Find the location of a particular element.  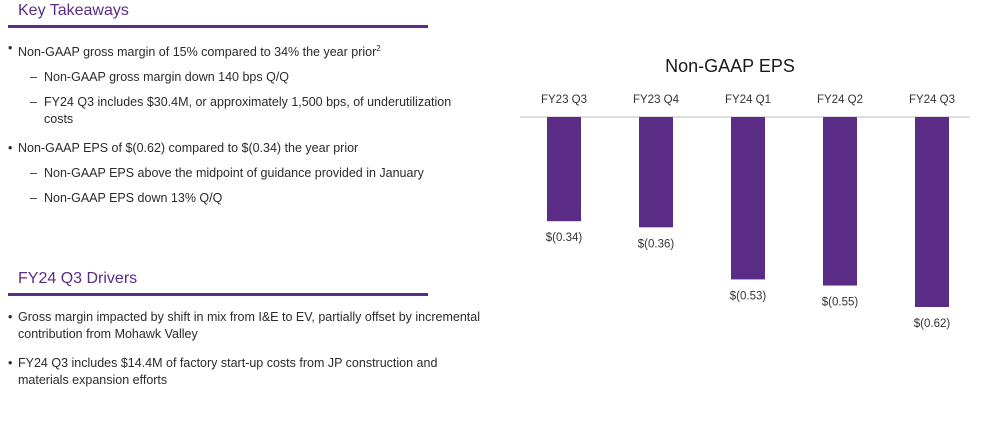

x-tick-label: FY24 Q1 is located at coordinates (748, 100).